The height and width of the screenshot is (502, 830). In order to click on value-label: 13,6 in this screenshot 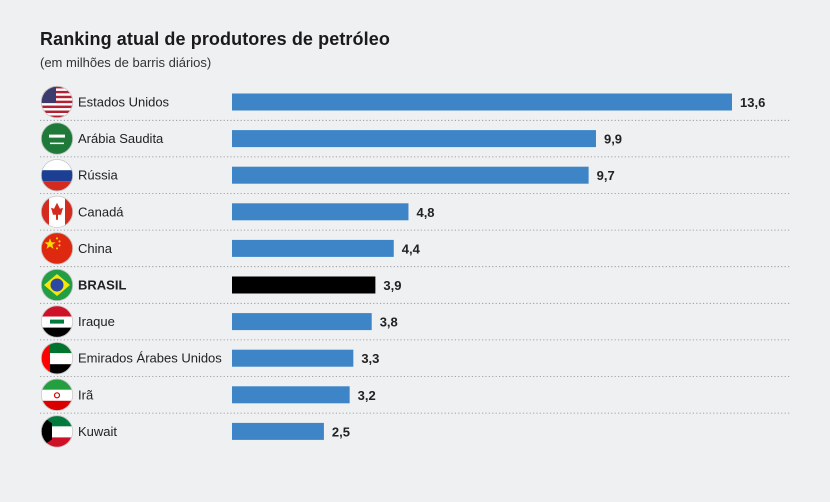, I will do `click(752, 102)`.